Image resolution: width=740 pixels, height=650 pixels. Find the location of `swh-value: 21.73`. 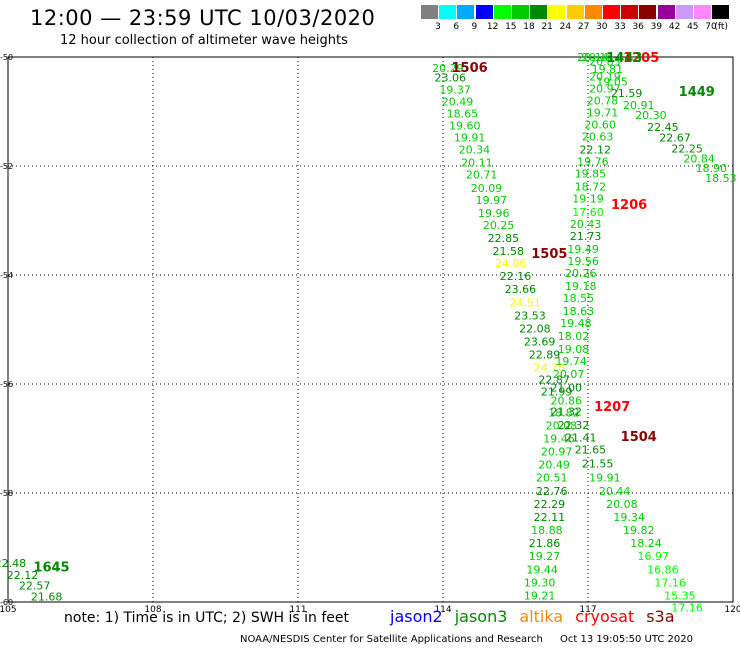

swh-value: 21.73 is located at coordinates (586, 236).